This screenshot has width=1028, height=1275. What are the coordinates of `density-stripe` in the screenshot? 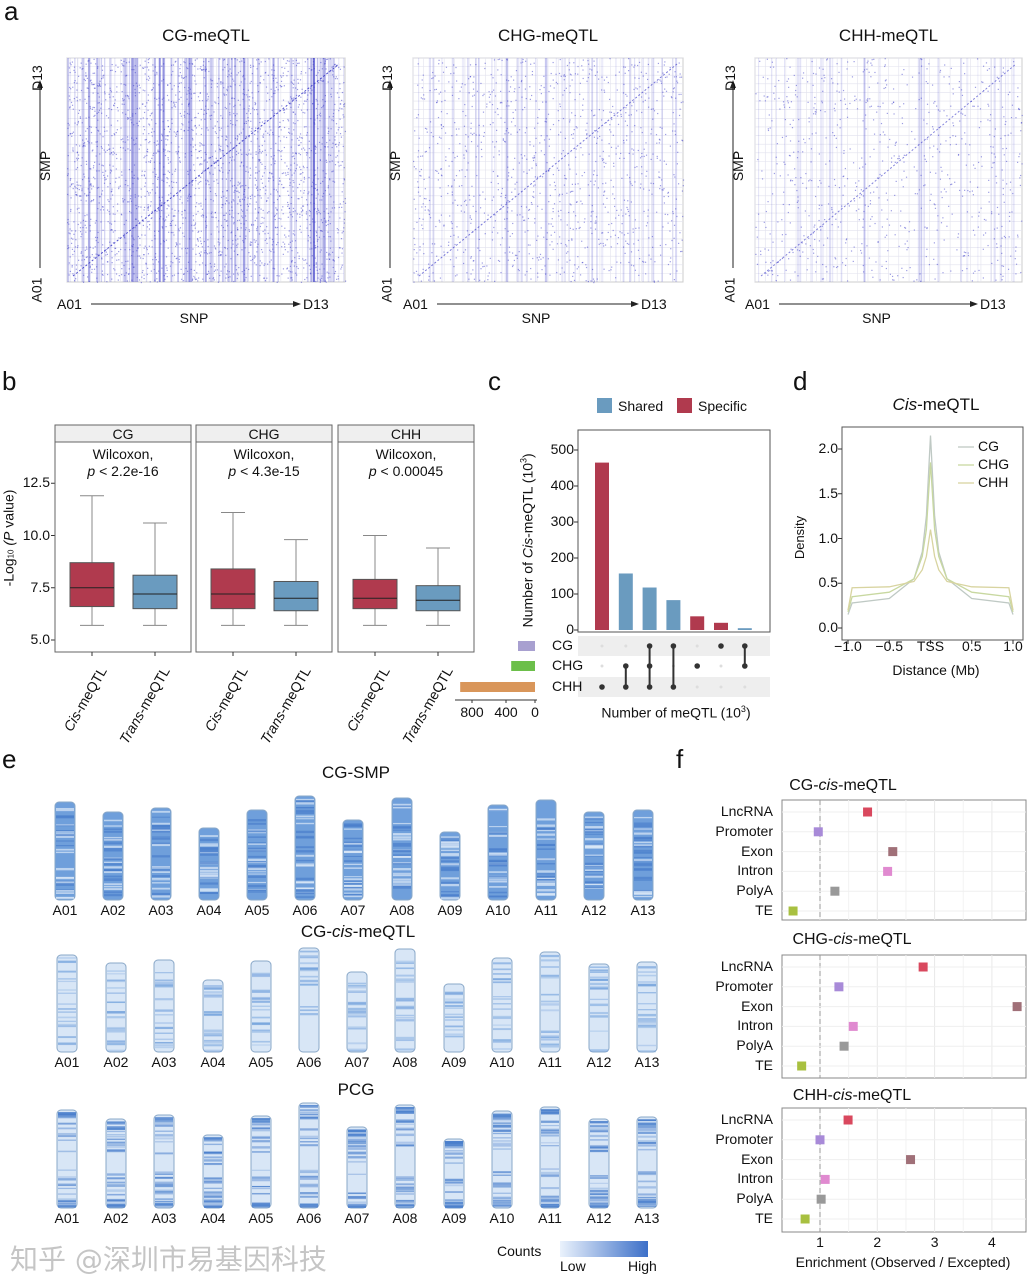 It's located at (113, 859).